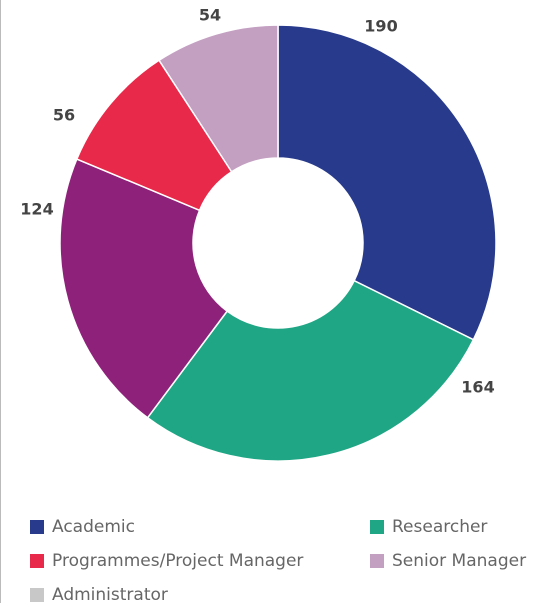 The height and width of the screenshot is (603, 539). I want to click on legend-label: Senior Manager, so click(459, 561).